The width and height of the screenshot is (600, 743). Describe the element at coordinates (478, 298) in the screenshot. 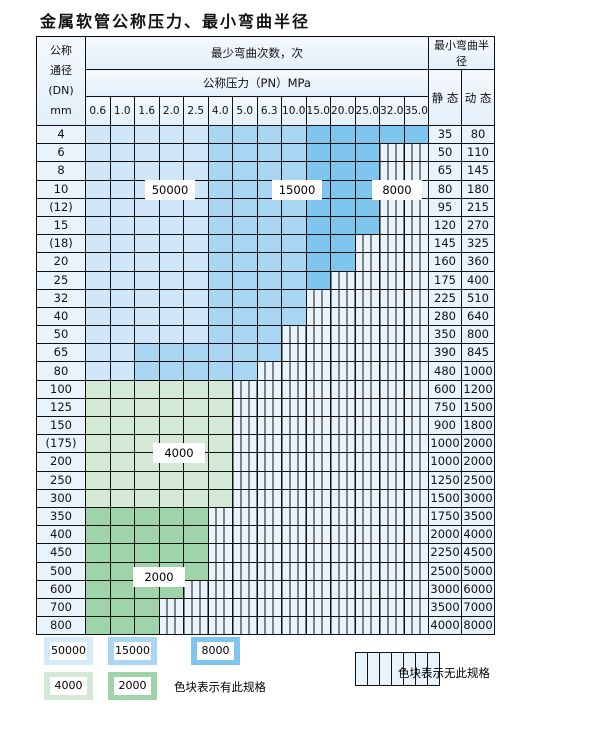

I see `dynamic-radius-cell: 510` at that location.